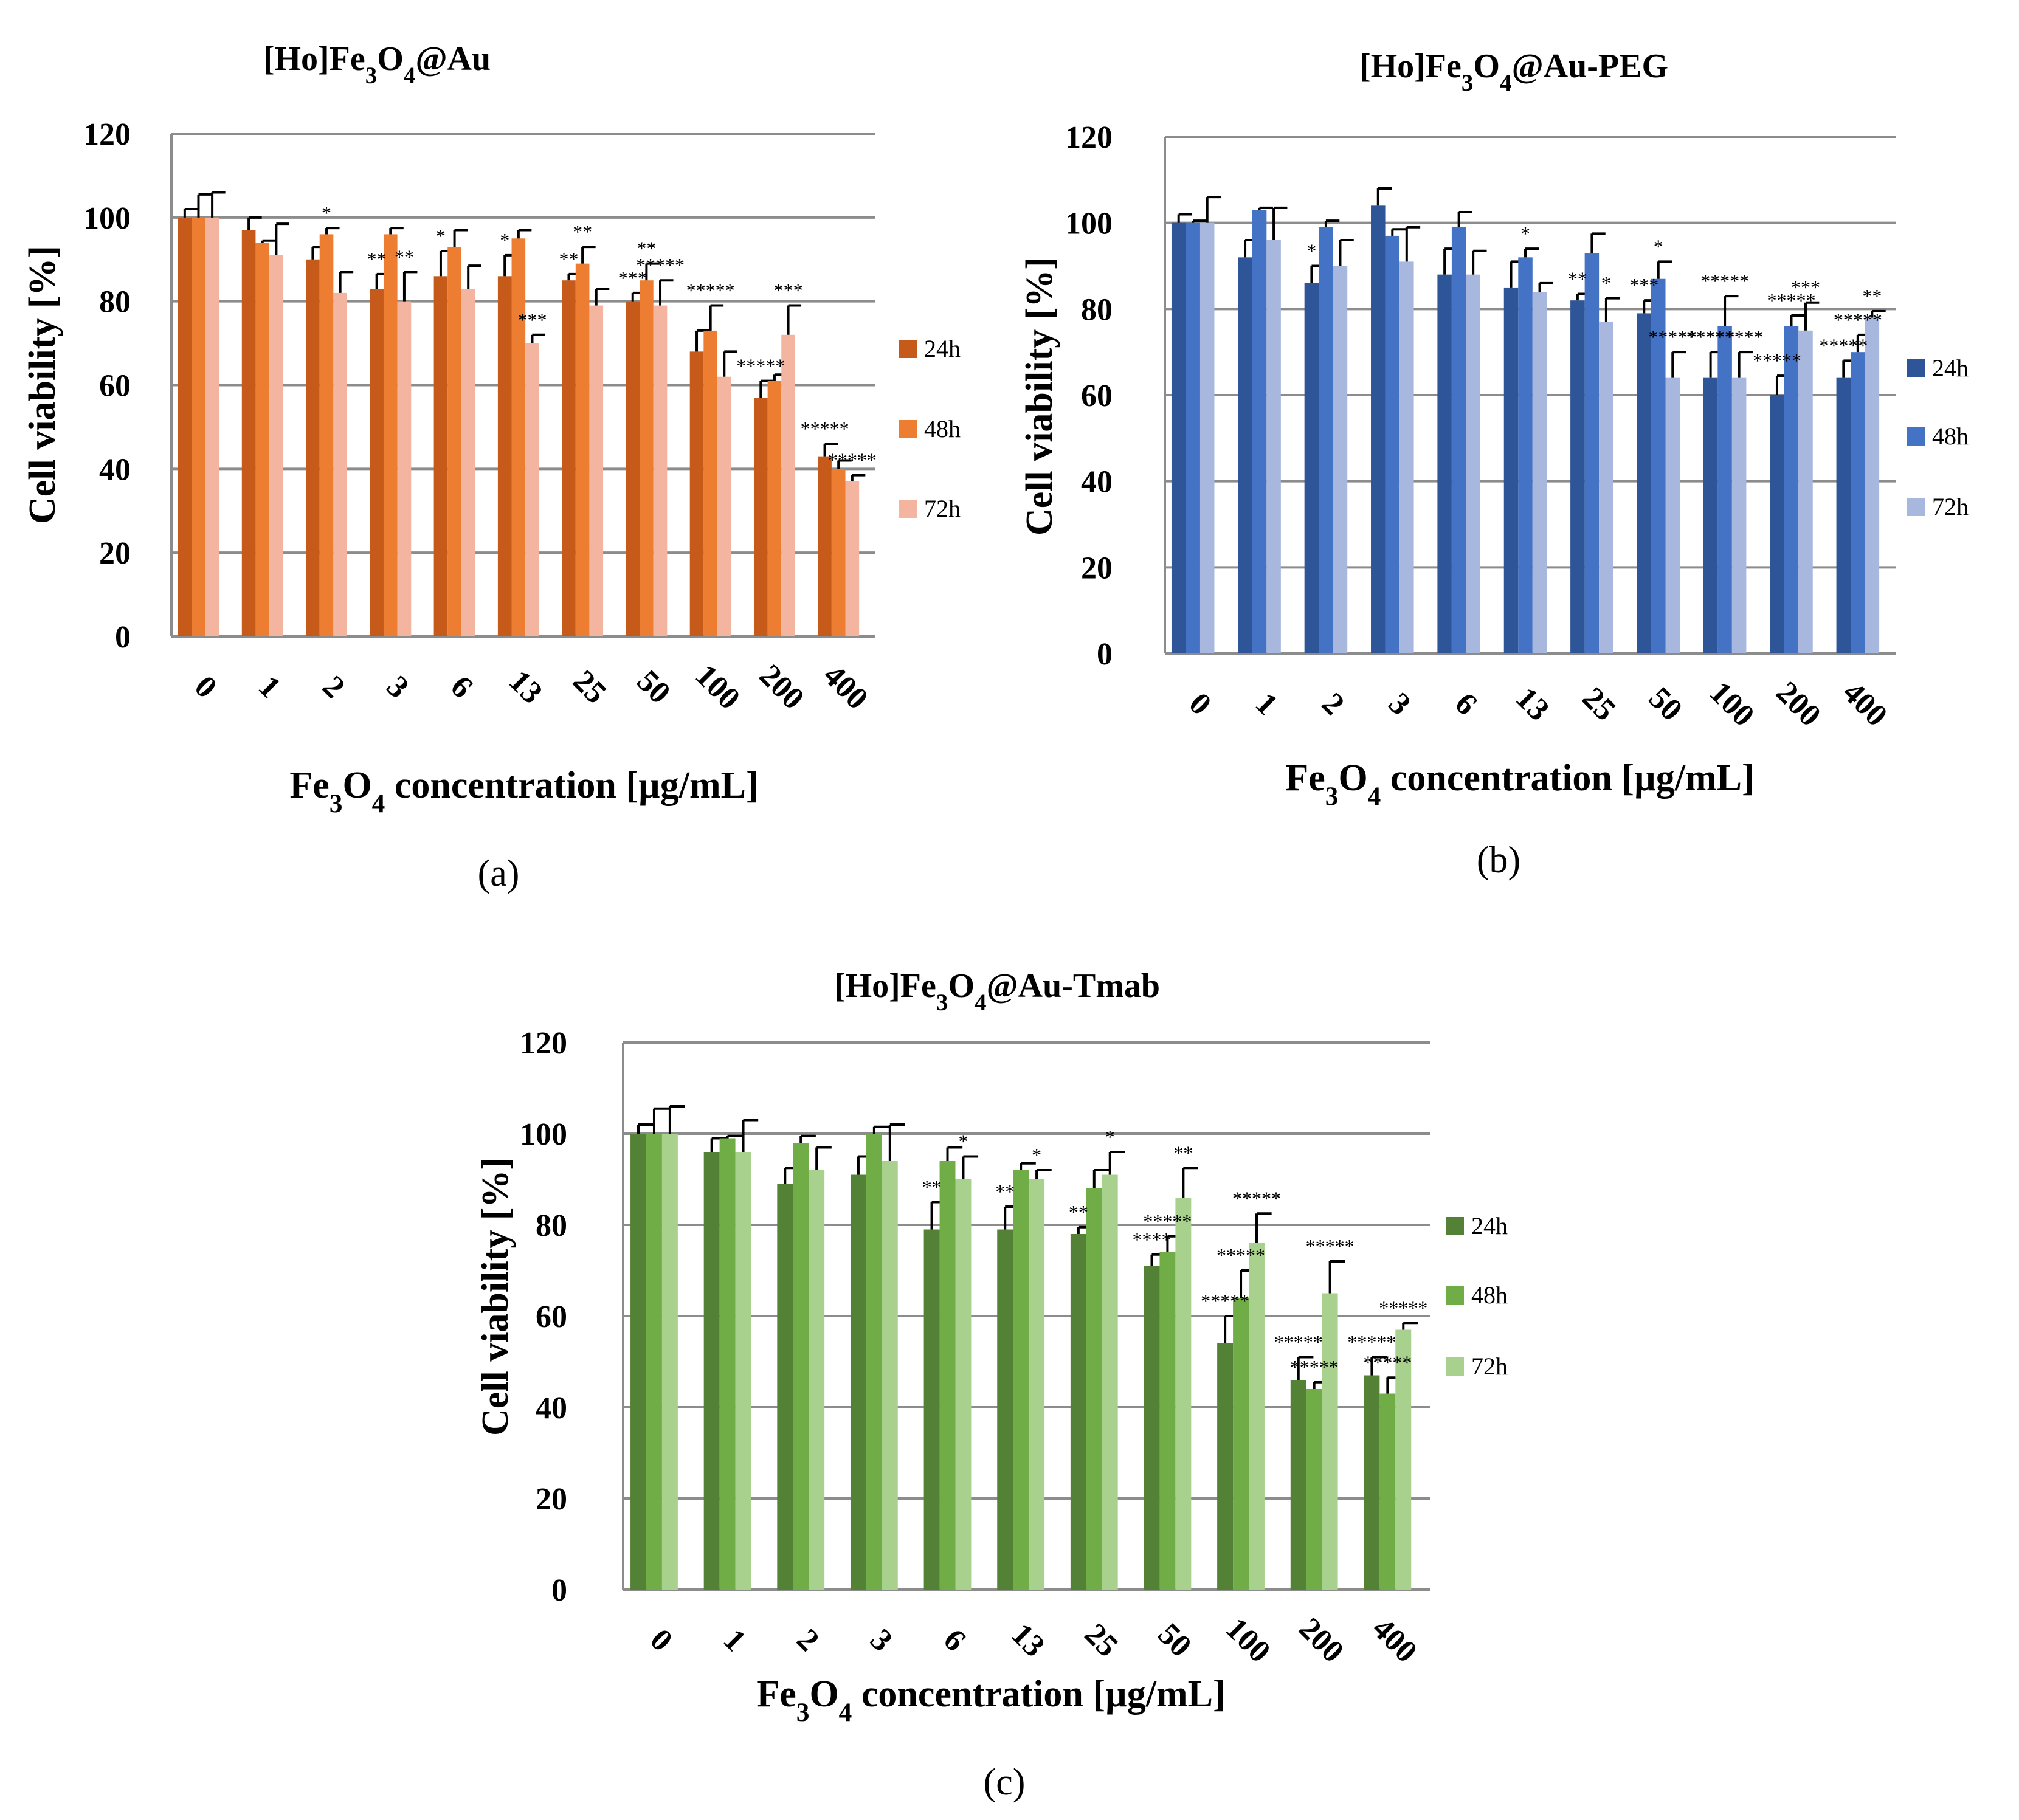 Image resolution: width=2019 pixels, height=1820 pixels. Describe the element at coordinates (115, 386) in the screenshot. I see `y-tick-label: 60` at that location.